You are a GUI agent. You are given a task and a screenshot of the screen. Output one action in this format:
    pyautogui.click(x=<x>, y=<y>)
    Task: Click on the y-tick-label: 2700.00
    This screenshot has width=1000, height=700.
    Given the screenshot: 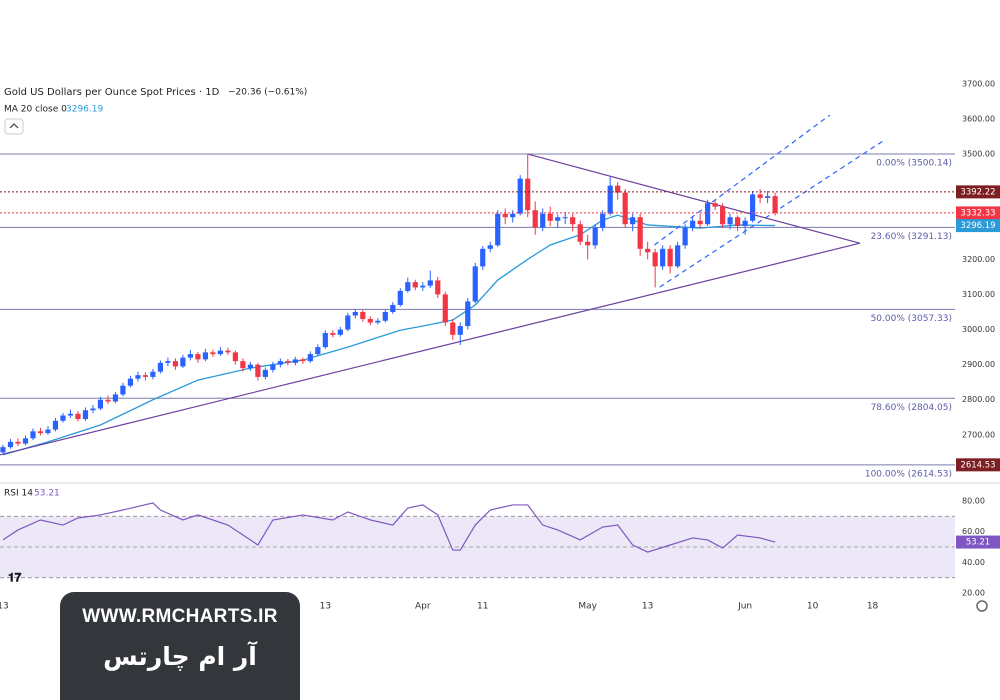 What is the action you would take?
    pyautogui.click(x=978, y=434)
    